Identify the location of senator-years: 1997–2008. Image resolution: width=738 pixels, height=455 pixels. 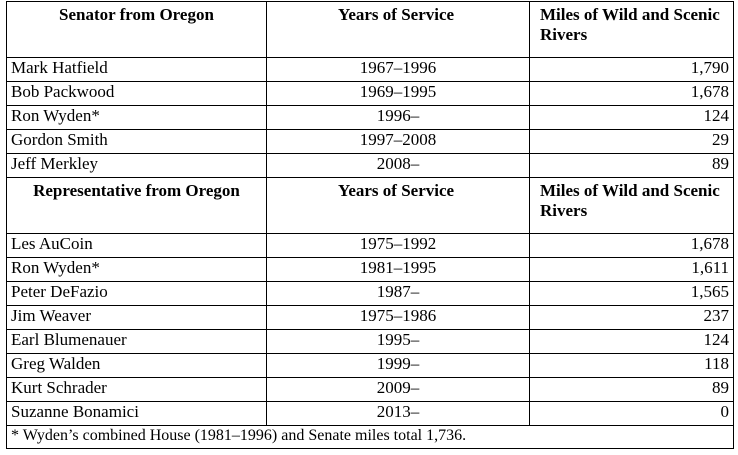
(398, 141).